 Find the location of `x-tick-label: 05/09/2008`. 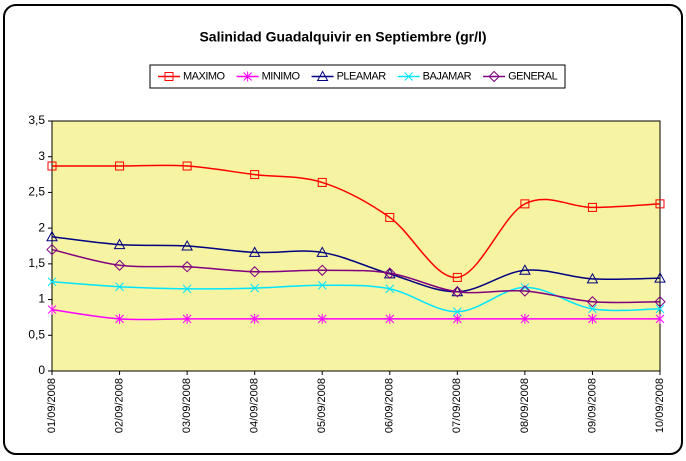

x-tick-label: 05/09/2008 is located at coordinates (322, 405).